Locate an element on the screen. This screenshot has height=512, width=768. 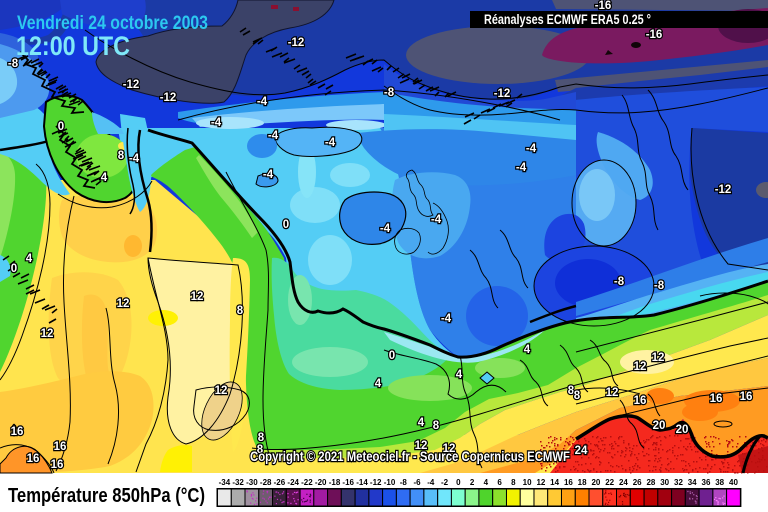
svg-text: -30 is located at coordinates (252, 482).